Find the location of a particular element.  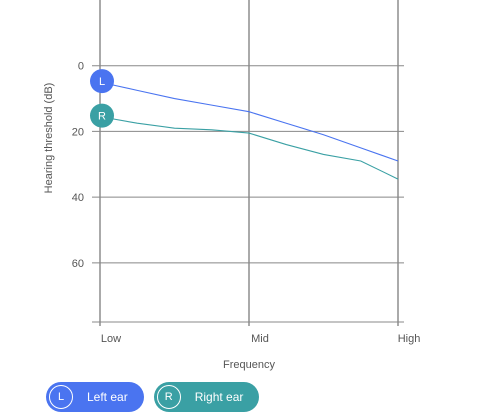

series-marker-label-l: L is located at coordinates (102, 82).